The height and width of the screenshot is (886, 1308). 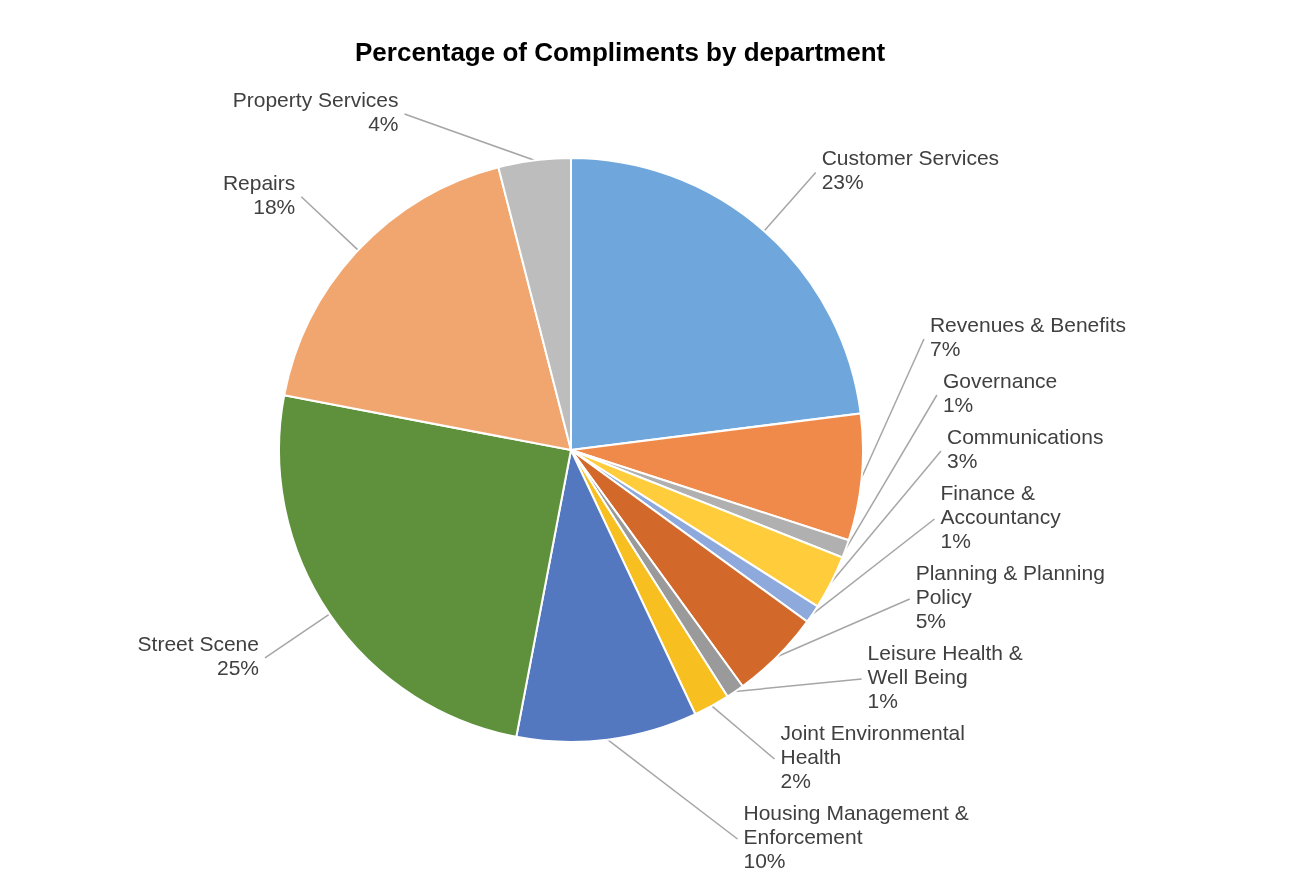 What do you see at coordinates (620, 52) in the screenshot?
I see `chart-title: Percentage of Compliments by department` at bounding box center [620, 52].